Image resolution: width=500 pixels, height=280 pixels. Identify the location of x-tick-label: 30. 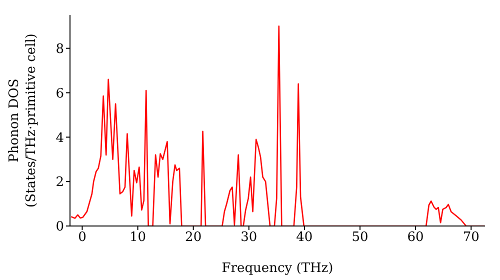
(249, 238).